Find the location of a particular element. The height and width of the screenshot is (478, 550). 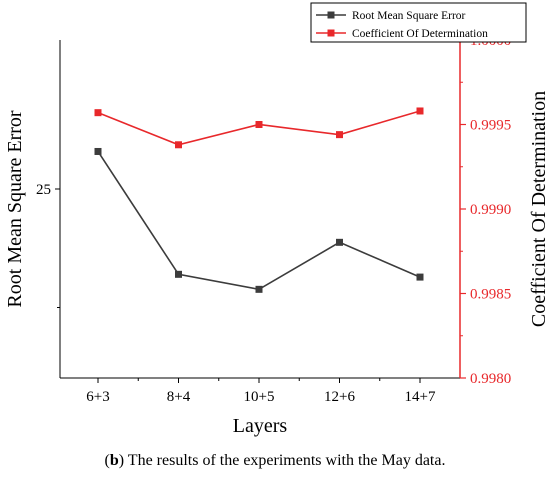

caption-label: b is located at coordinates (114, 460).